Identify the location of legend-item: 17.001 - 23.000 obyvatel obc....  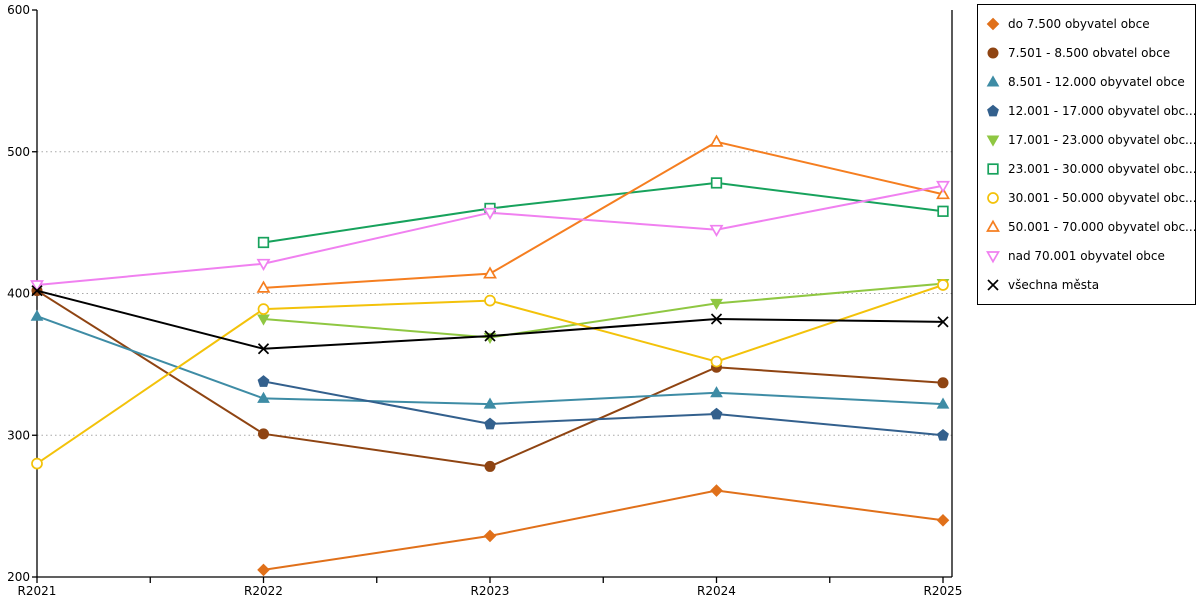
(1086, 140).